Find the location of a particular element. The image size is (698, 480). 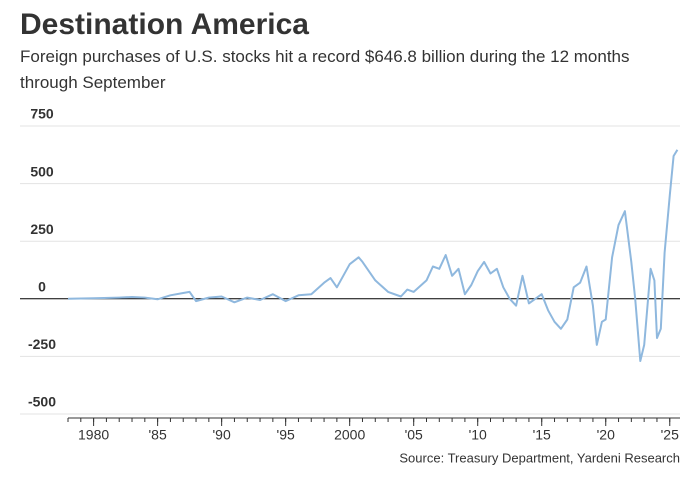

x-tick-label: 2000 is located at coordinates (349, 435).